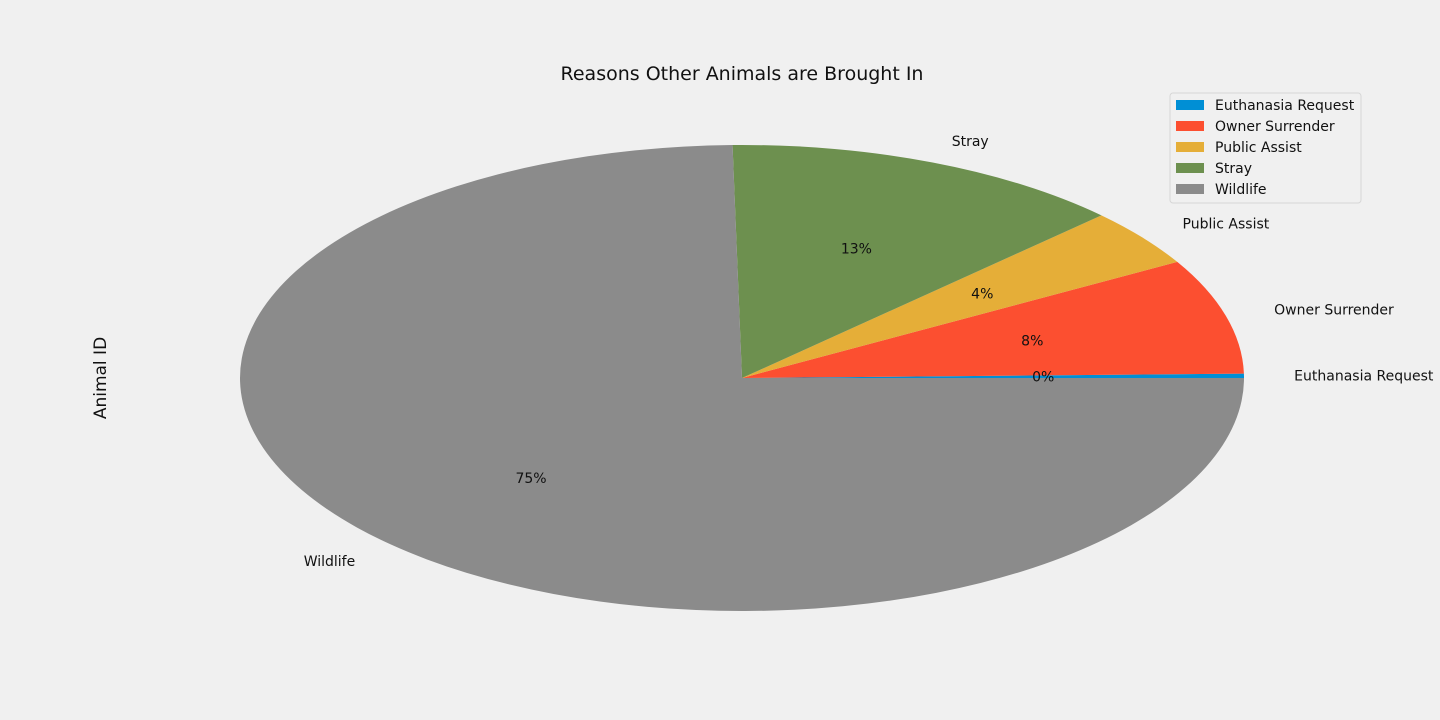  What do you see at coordinates (1190, 168) in the screenshot?
I see `legend-swatch-stray` at bounding box center [1190, 168].